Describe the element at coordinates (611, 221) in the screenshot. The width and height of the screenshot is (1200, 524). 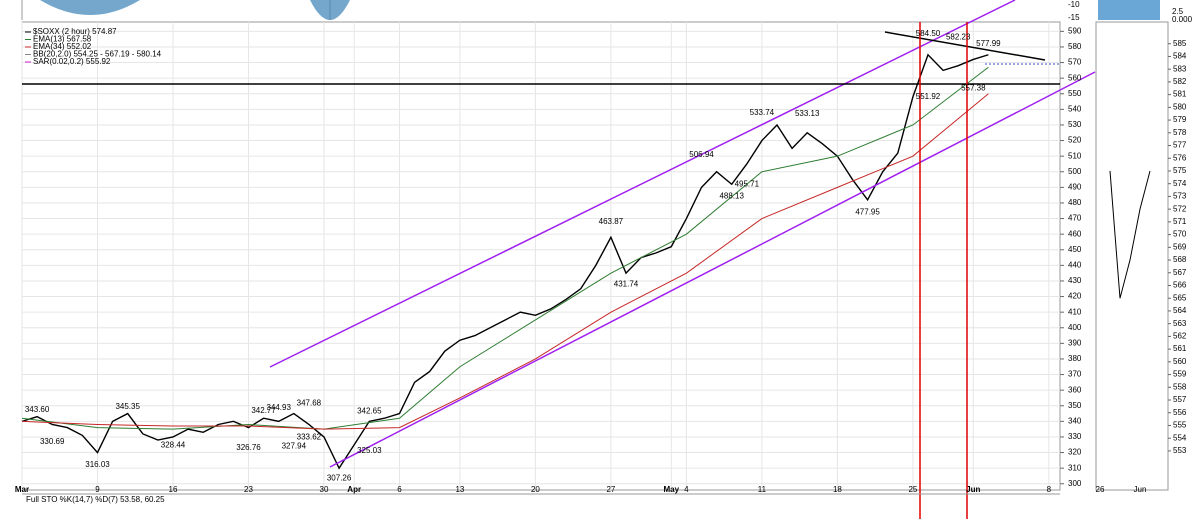
I see `price-annotation: 463.87` at that location.